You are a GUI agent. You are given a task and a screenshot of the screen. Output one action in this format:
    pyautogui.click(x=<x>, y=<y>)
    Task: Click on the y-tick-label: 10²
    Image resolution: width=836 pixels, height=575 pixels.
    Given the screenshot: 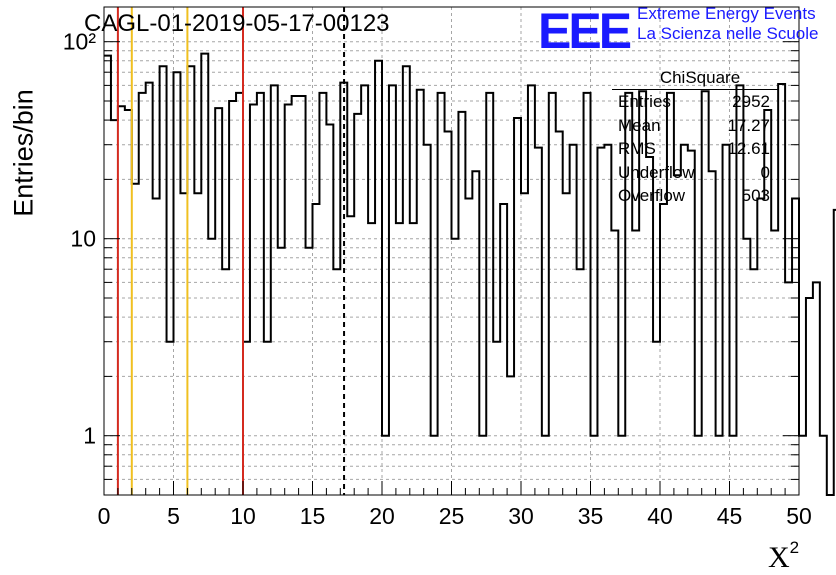 What is the action you would take?
    pyautogui.click(x=80, y=42)
    